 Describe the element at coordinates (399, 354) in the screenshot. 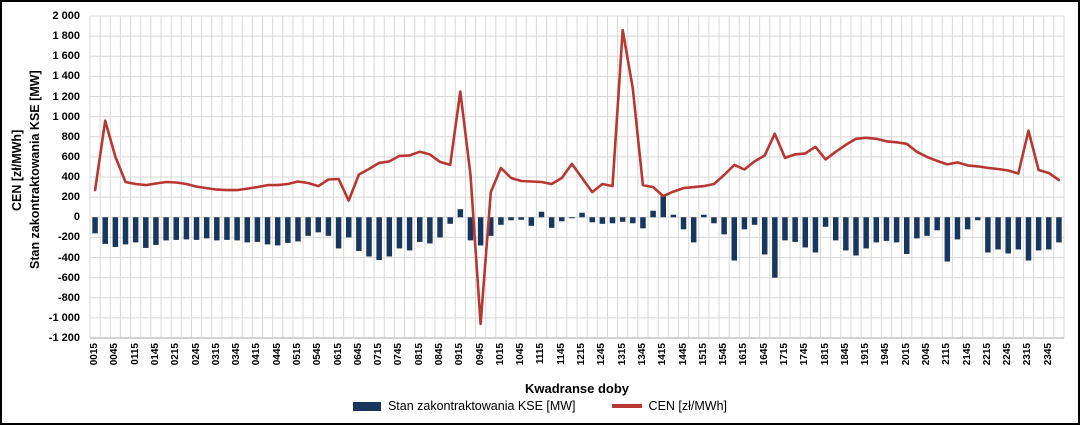

I see `x-tick-label: 0745` at that location.